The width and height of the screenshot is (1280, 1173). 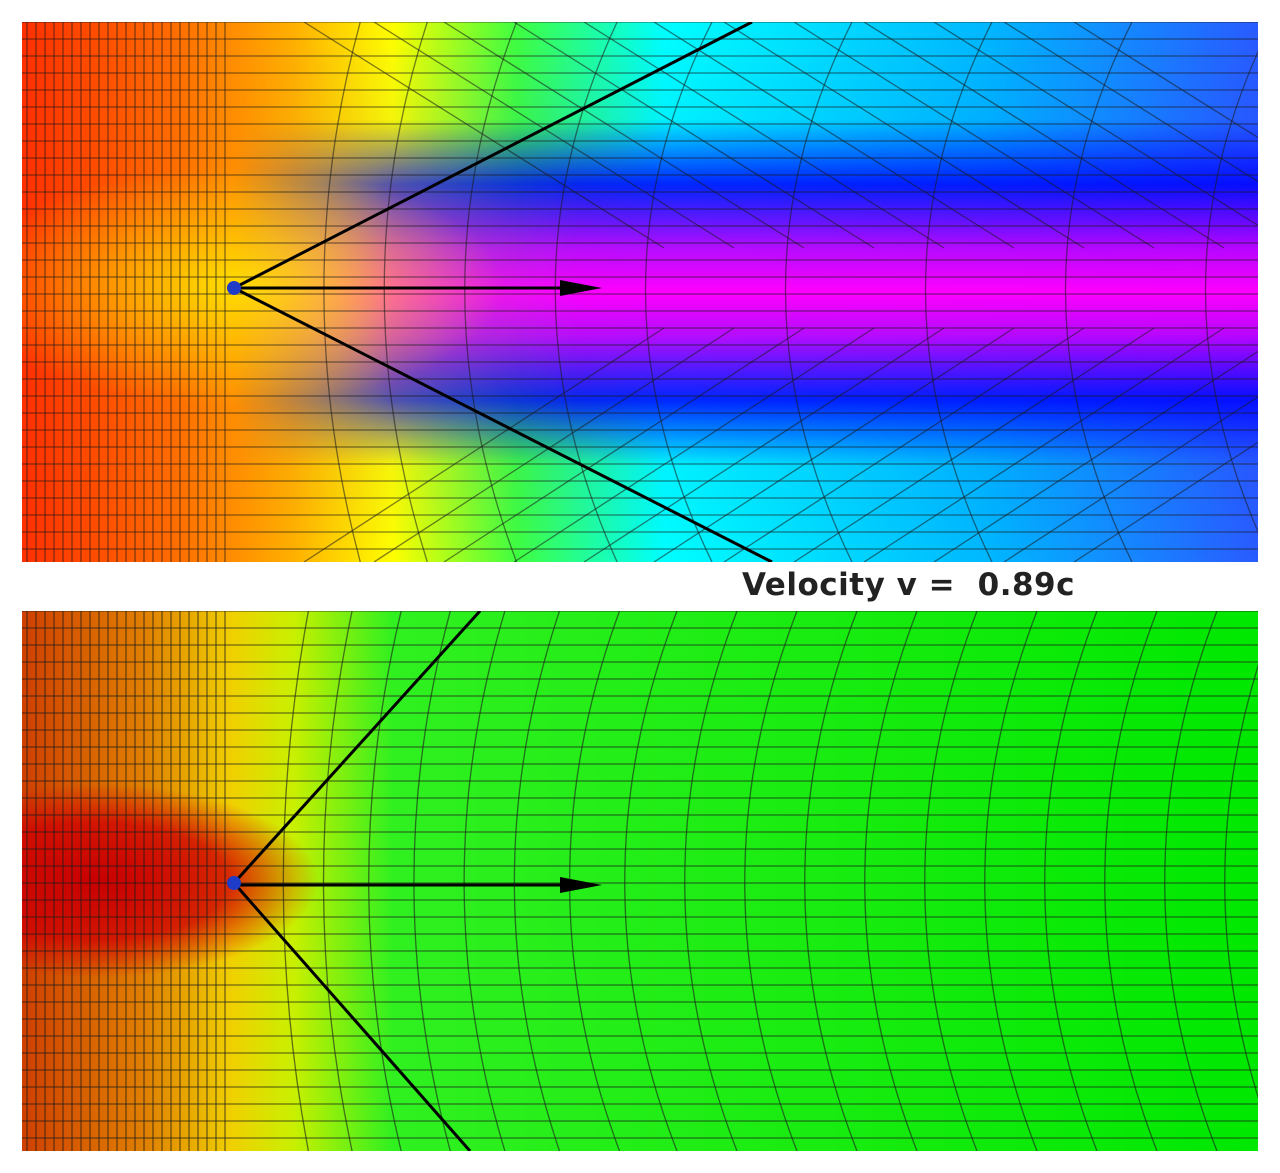 I want to click on cone-line-upper-top, so click(x=493, y=156).